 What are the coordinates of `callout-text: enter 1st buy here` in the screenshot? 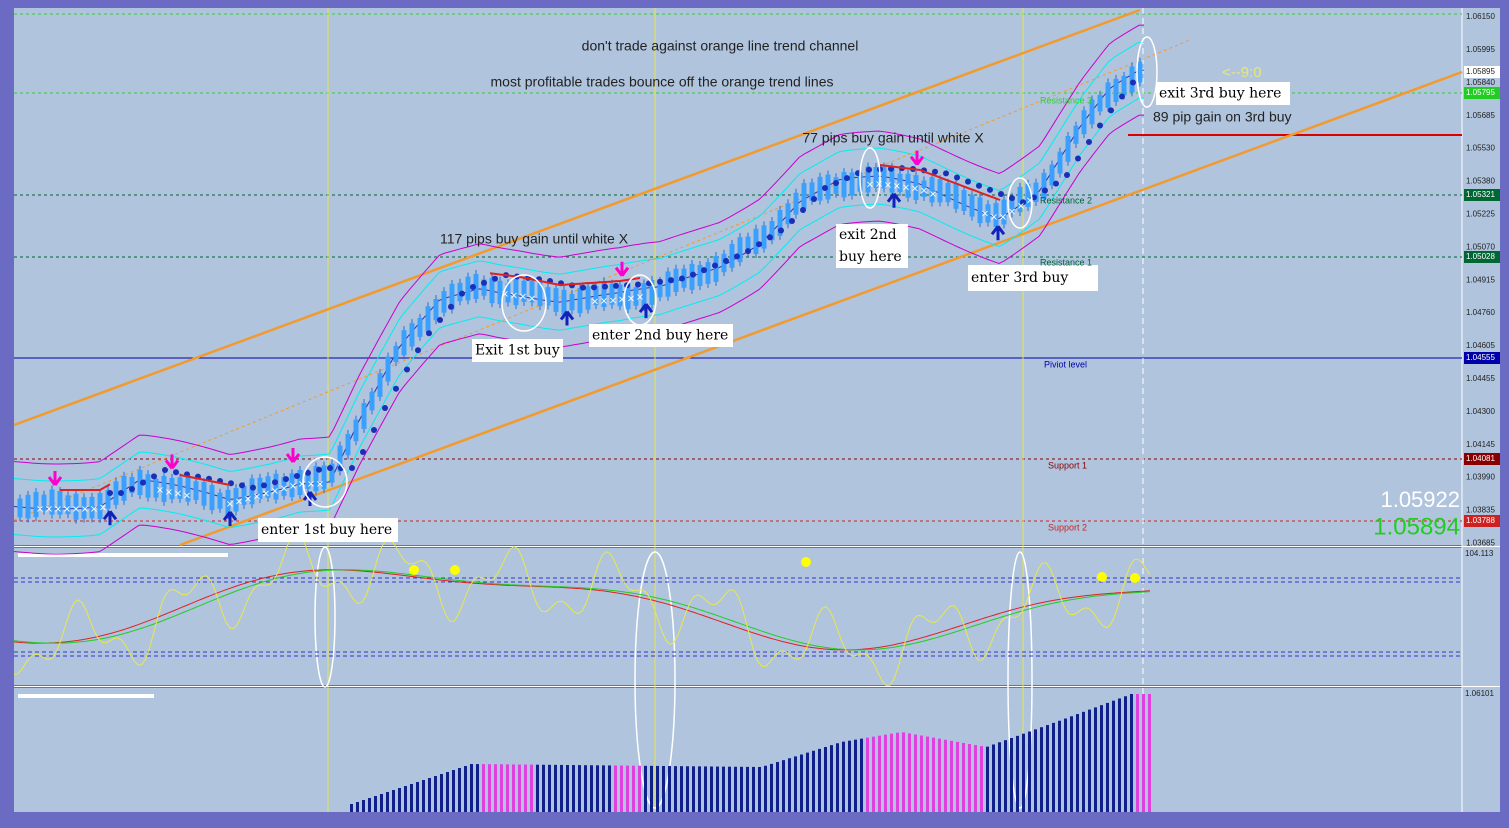 It's located at (326, 530).